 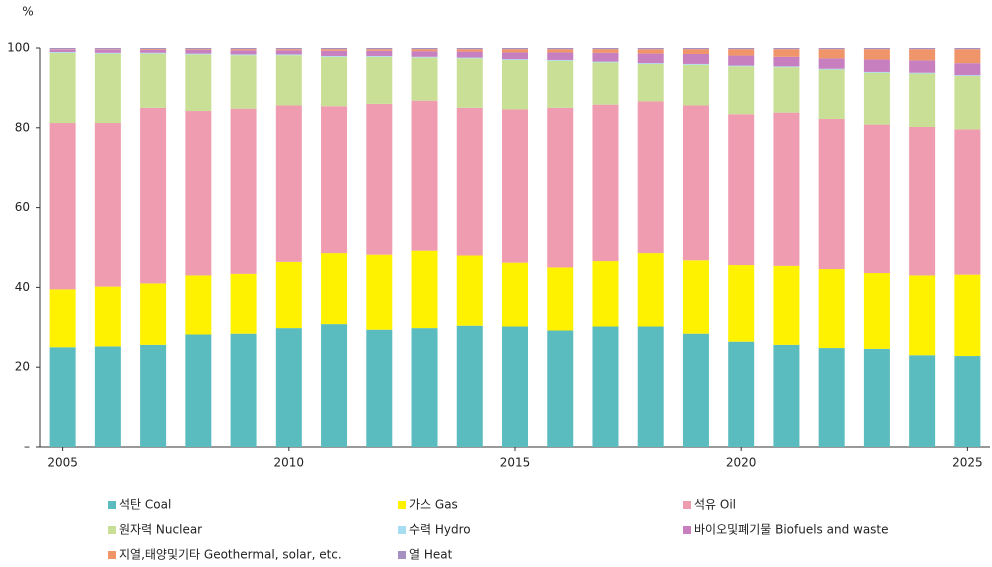 I want to click on legend-label: 지열,태양및기타 Geothermal, solar, etc., so click(x=230, y=555).